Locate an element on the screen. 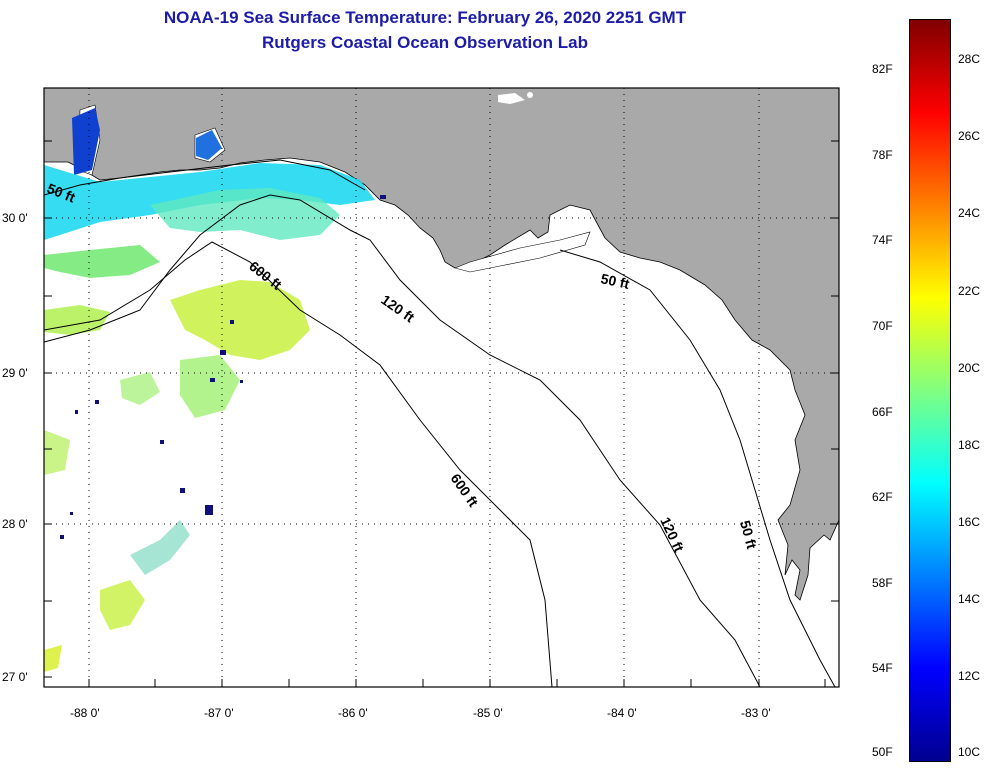 The height and width of the screenshot is (770, 992). latitude-label: 29 0' is located at coordinates (15, 373).